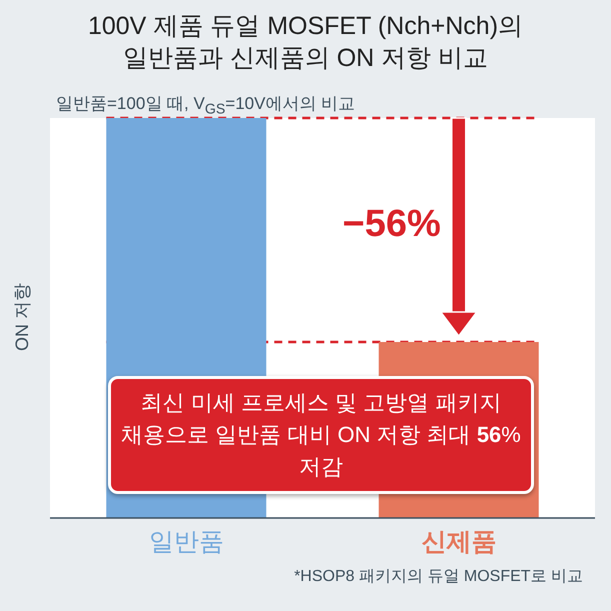 The height and width of the screenshot is (611, 611). Describe the element at coordinates (206, 105) in the screenshot. I see `subtitle: 일반품=100일 때, V$_{GS}$=10V에서의 비교` at that location.